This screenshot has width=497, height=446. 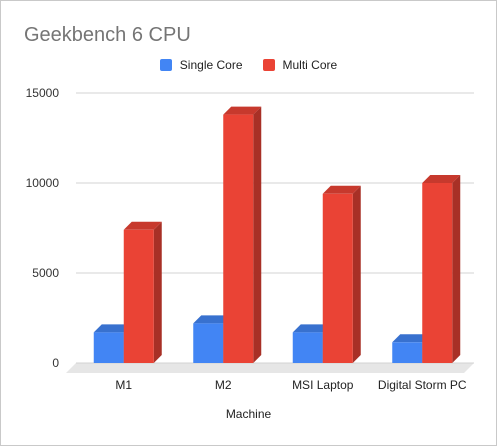 What do you see at coordinates (43, 183) in the screenshot?
I see `y-tick-label: 10000` at bounding box center [43, 183].